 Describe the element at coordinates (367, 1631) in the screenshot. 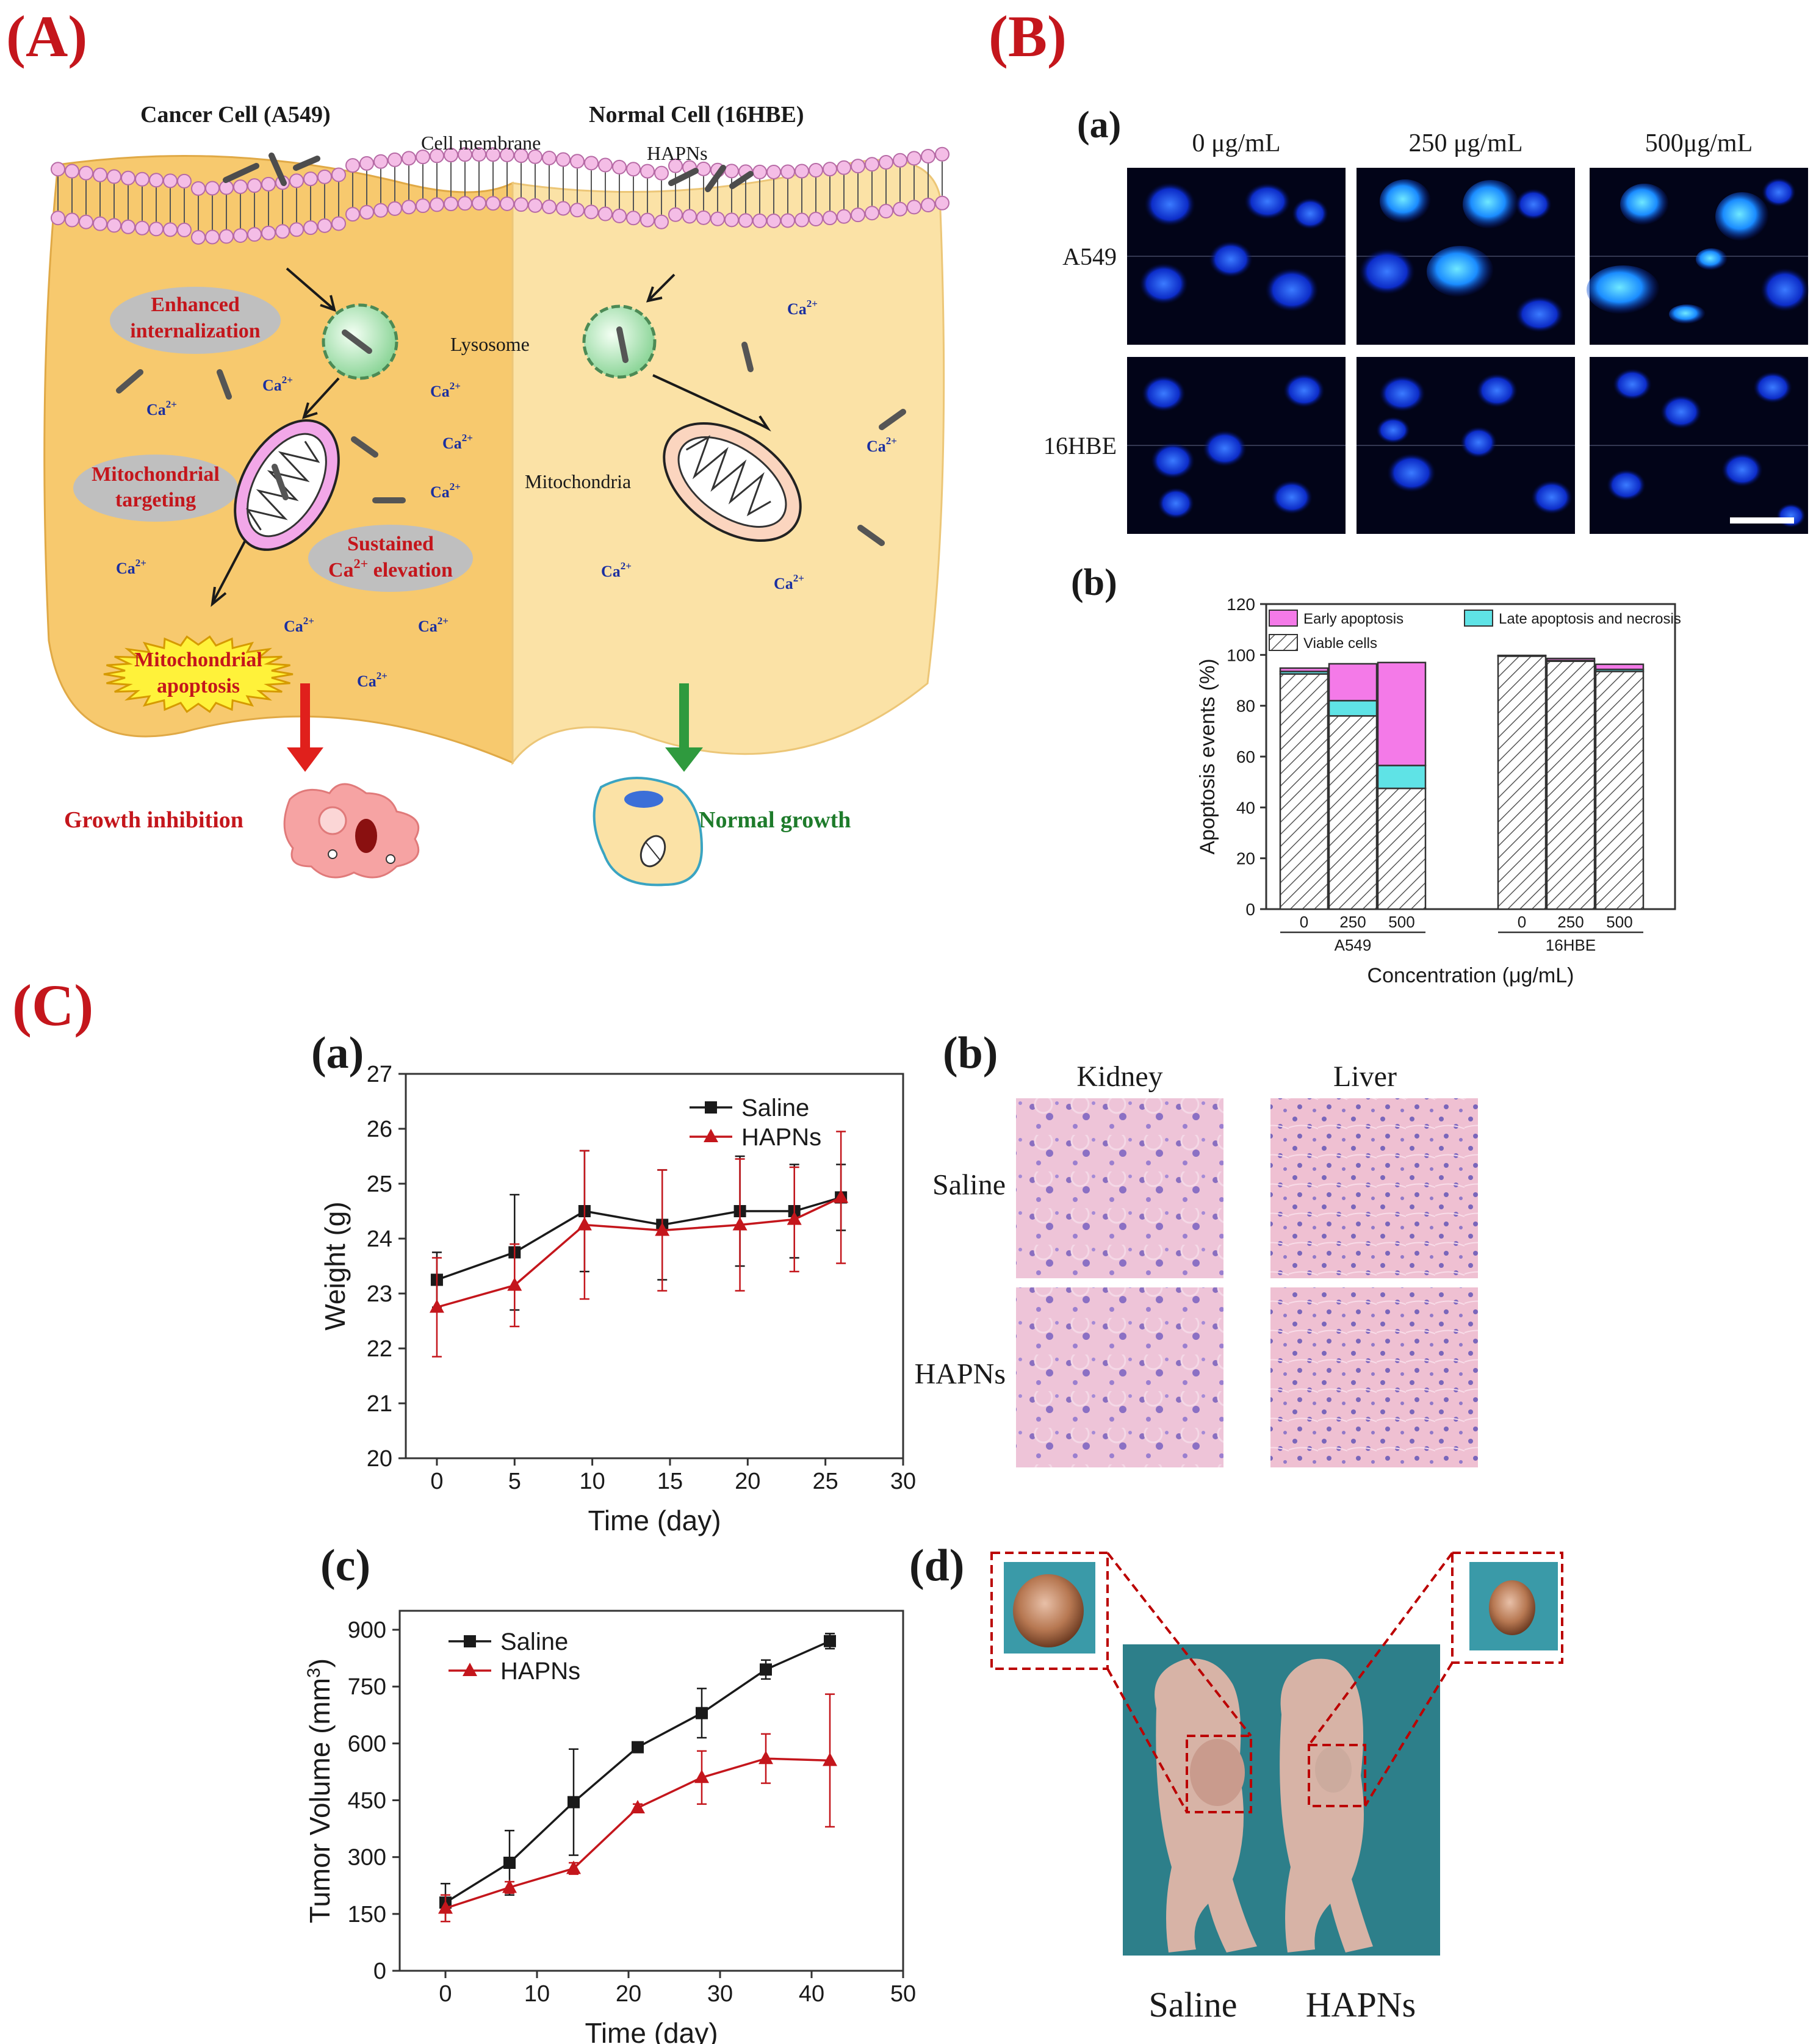

I see `y-tick-label: 900` at that location.